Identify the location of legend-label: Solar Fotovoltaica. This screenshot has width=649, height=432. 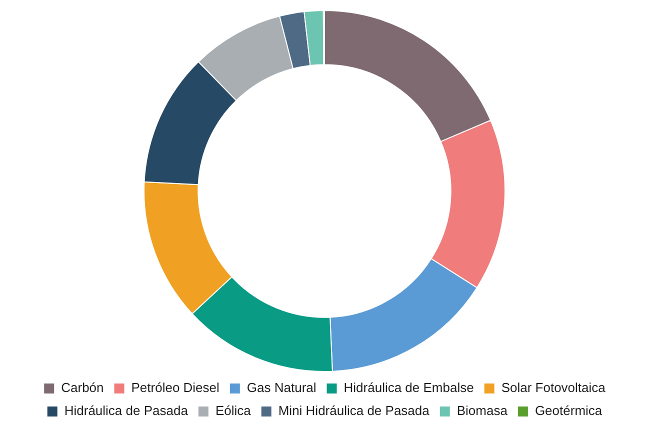
(553, 388).